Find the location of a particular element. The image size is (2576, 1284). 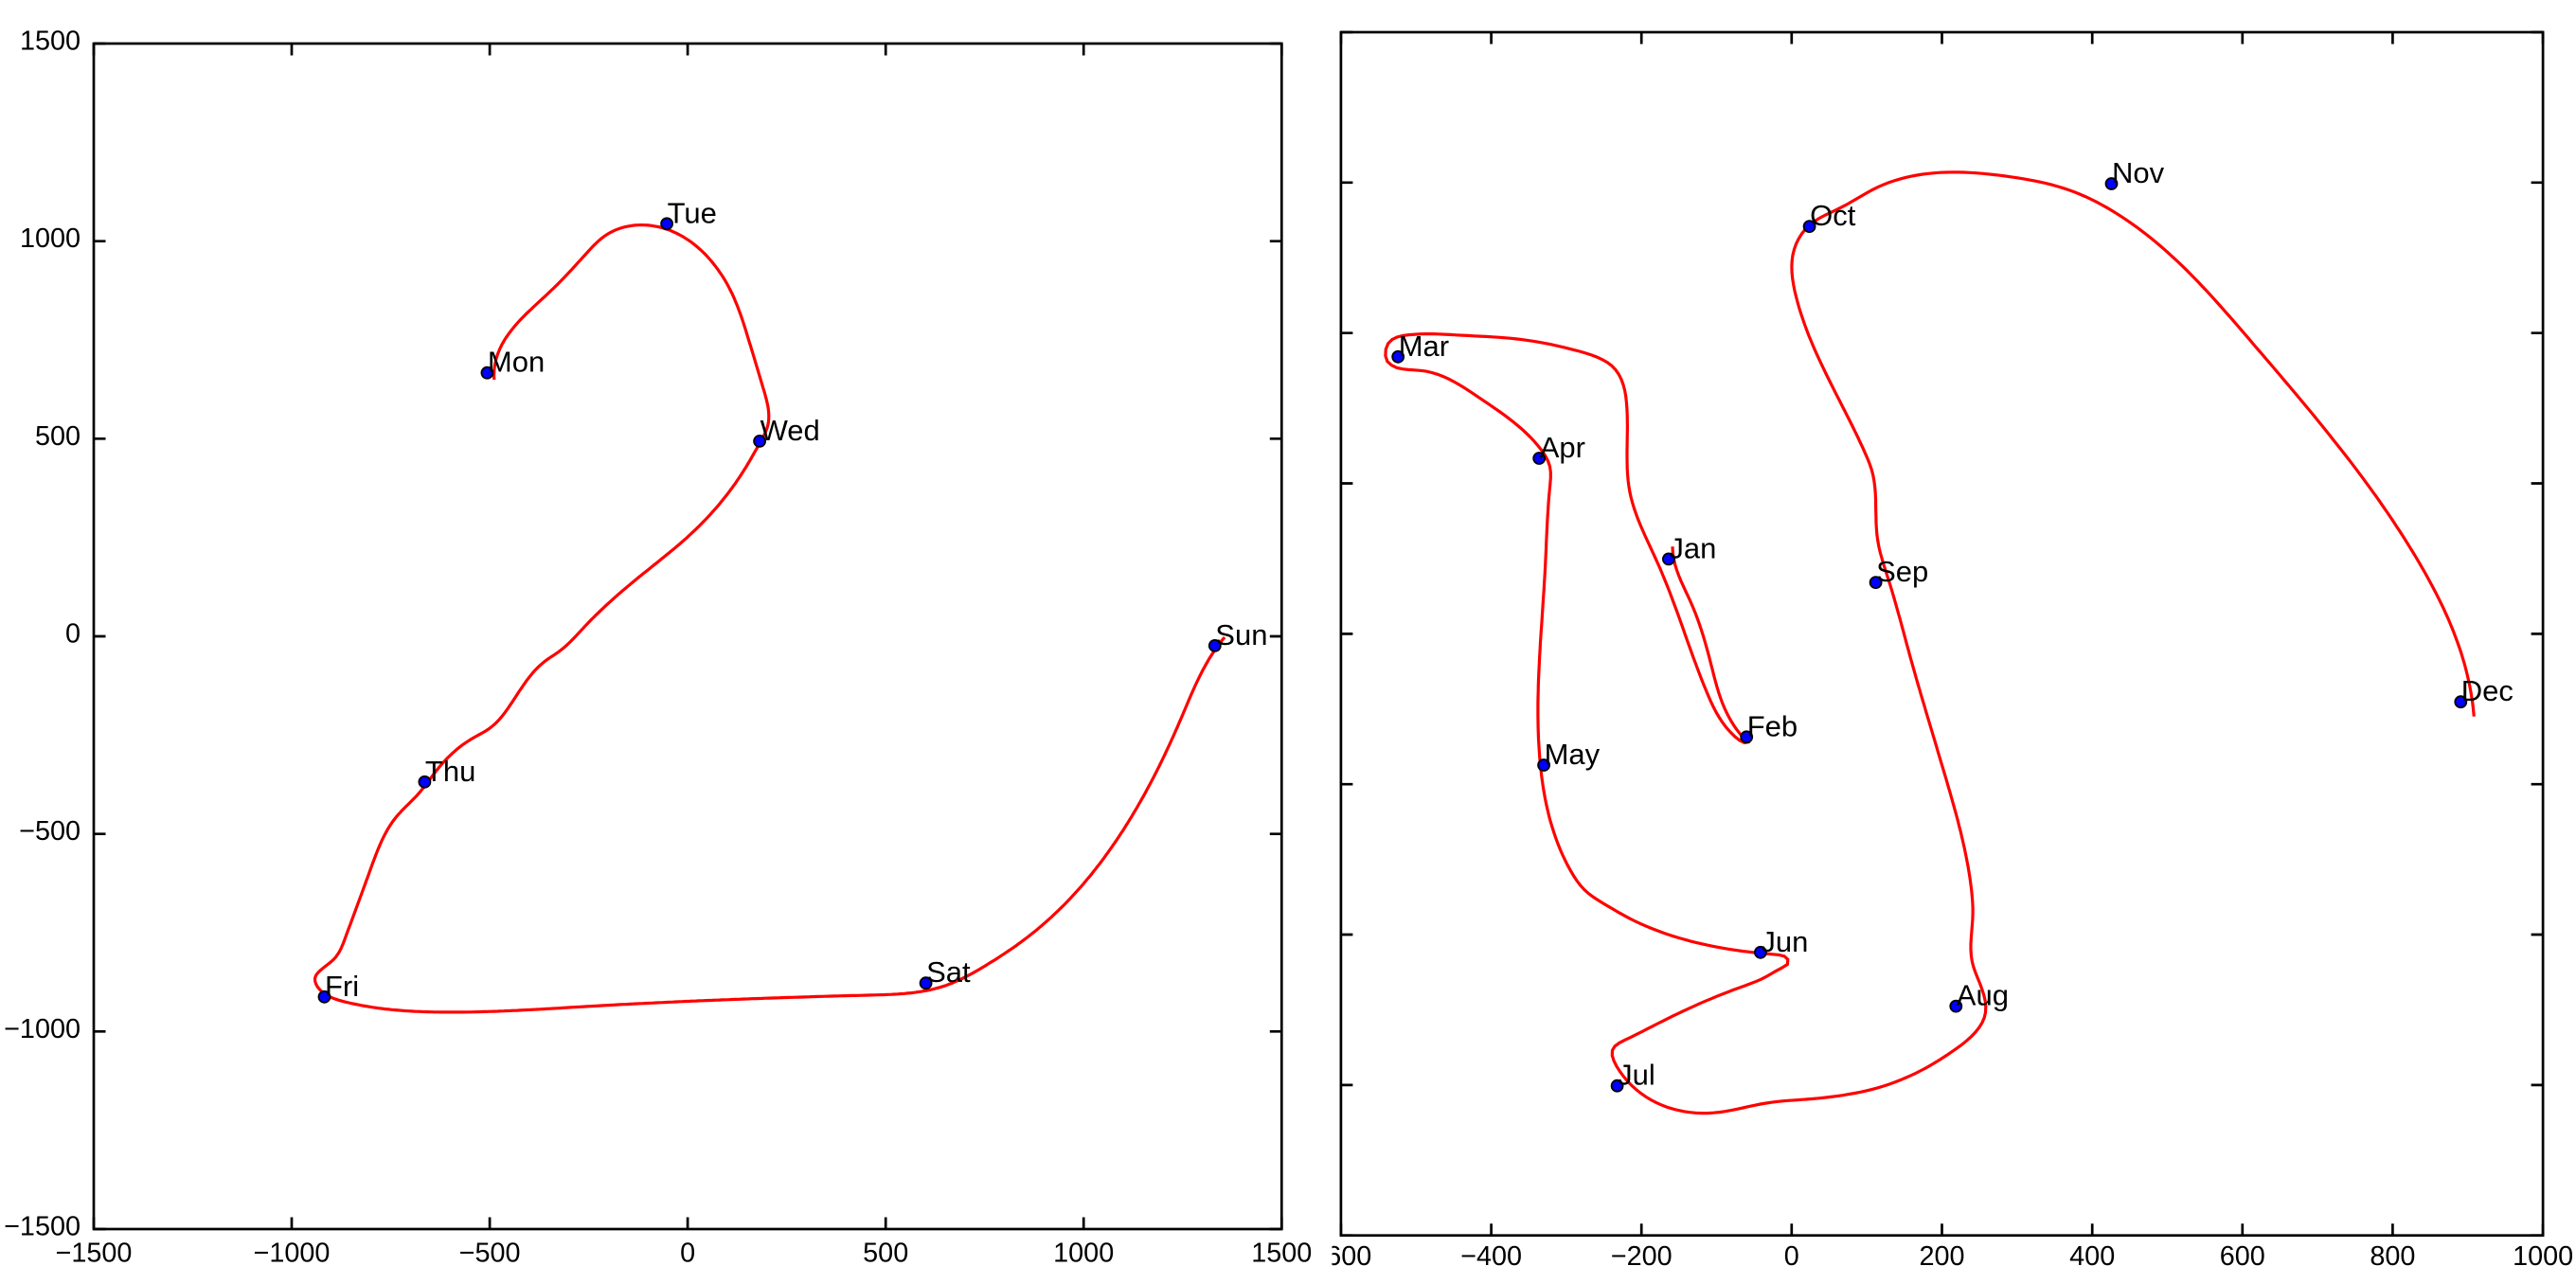

svg-text: May is located at coordinates (1573, 754).